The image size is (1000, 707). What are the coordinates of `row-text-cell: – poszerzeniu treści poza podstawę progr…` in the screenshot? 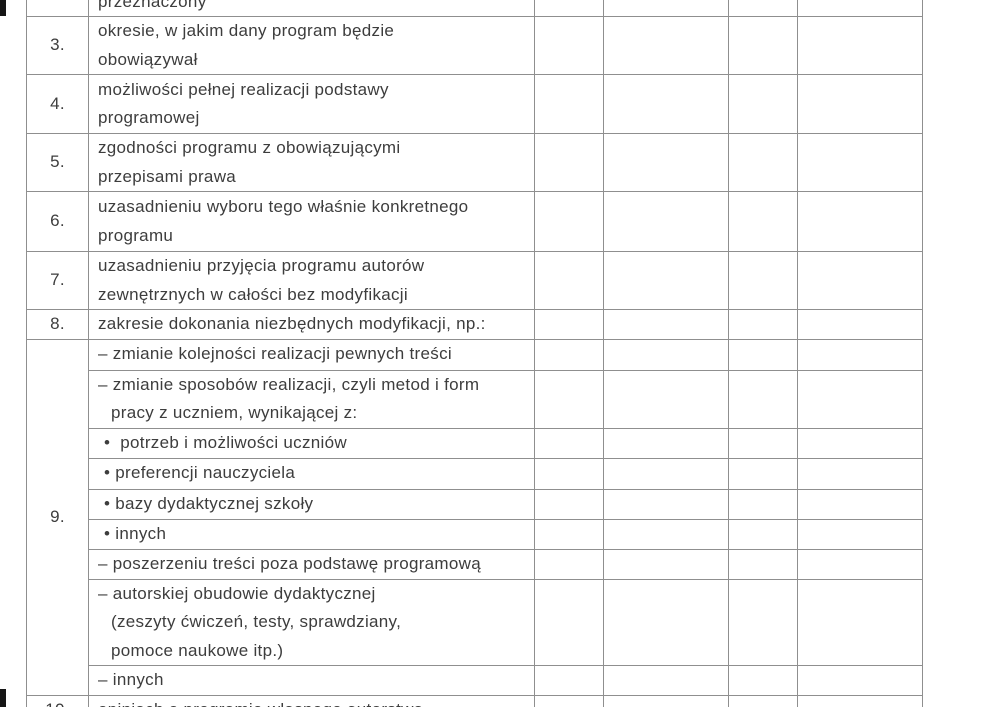 It's located at (311, 564).